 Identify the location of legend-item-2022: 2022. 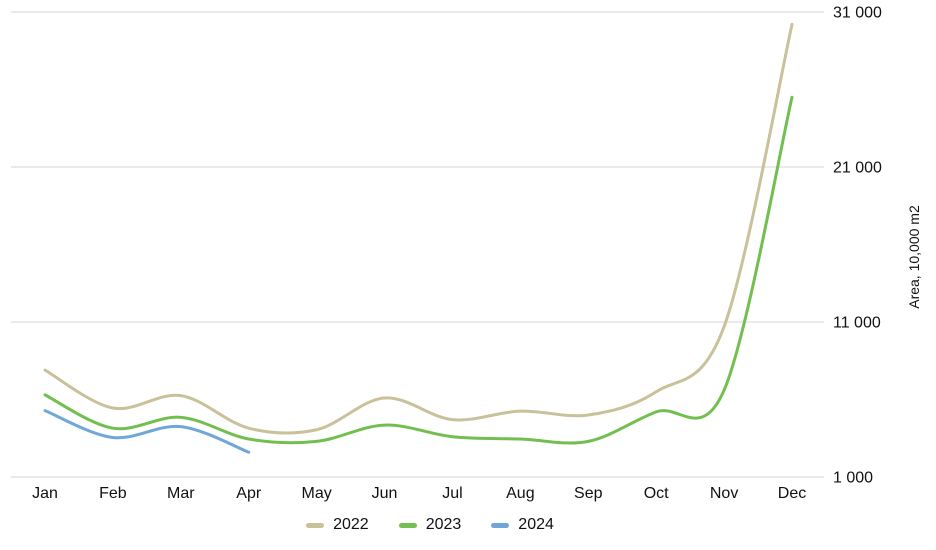
(337, 525).